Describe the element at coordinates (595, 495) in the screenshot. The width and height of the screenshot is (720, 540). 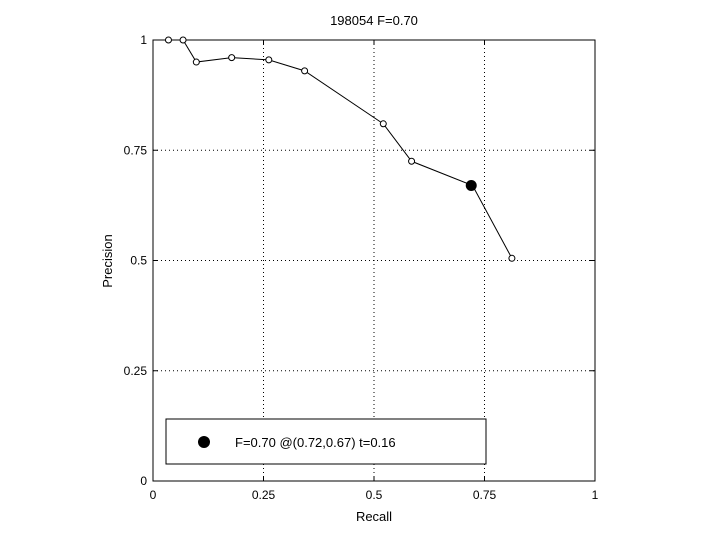
I see `x-tick-label: 1` at that location.